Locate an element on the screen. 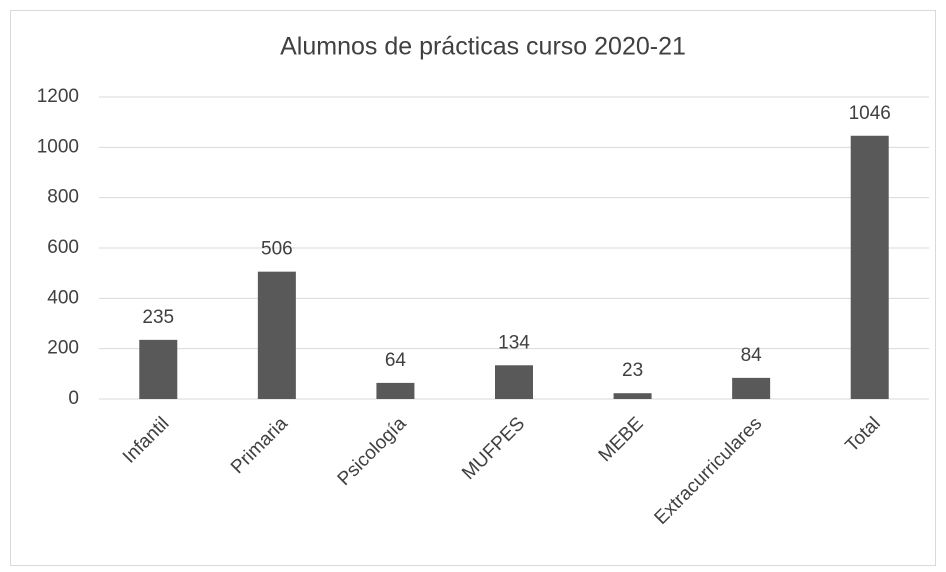 The height and width of the screenshot is (572, 946). data-label: 64 is located at coordinates (396, 360).